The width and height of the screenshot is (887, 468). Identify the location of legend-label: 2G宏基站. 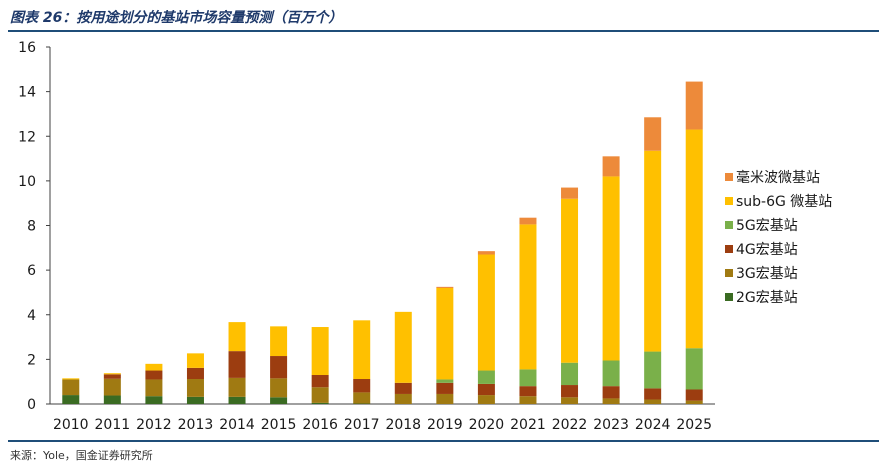
(767, 298).